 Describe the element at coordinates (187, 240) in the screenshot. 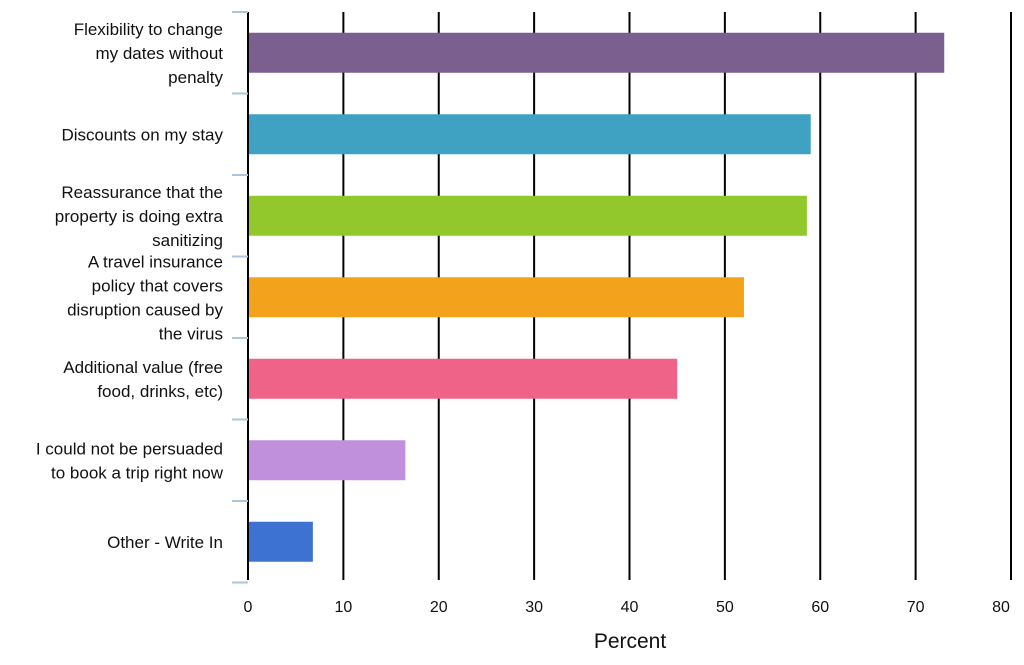

I see `category-label-line: sanitizing` at that location.